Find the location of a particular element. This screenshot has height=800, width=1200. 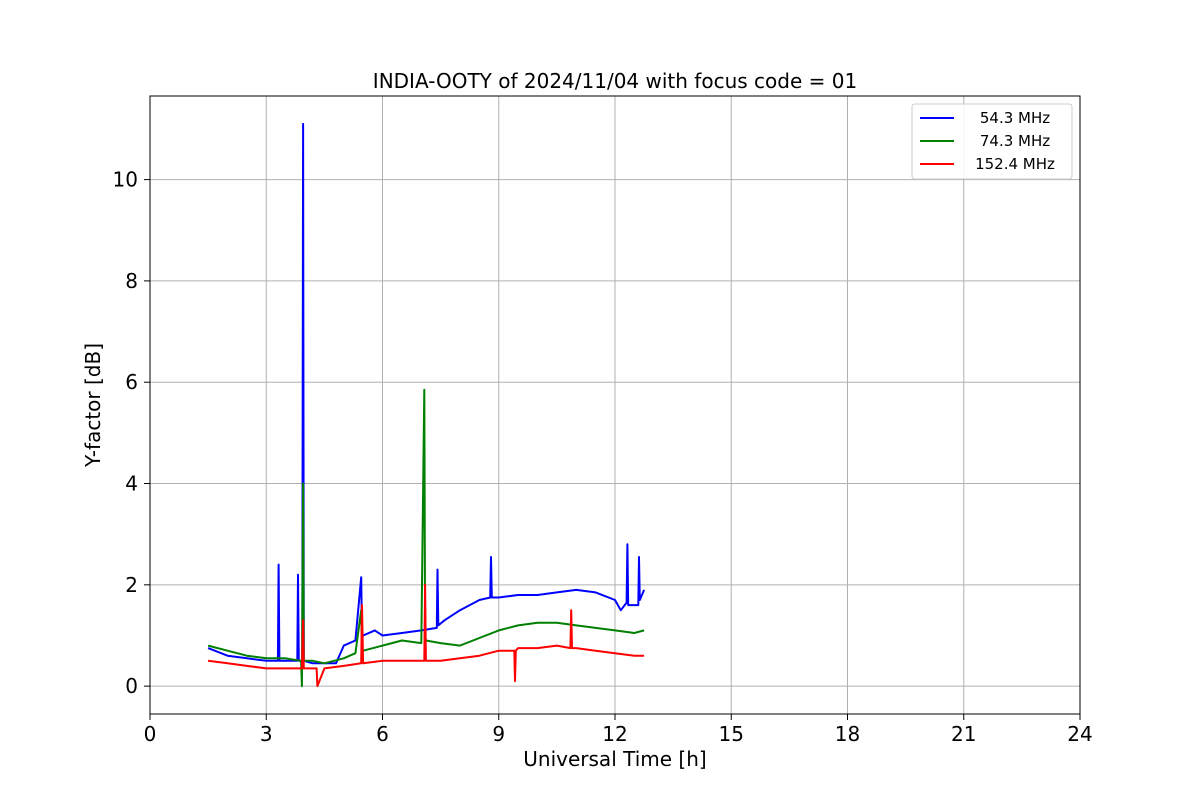

y-tick-label: 0 is located at coordinates (131, 686).